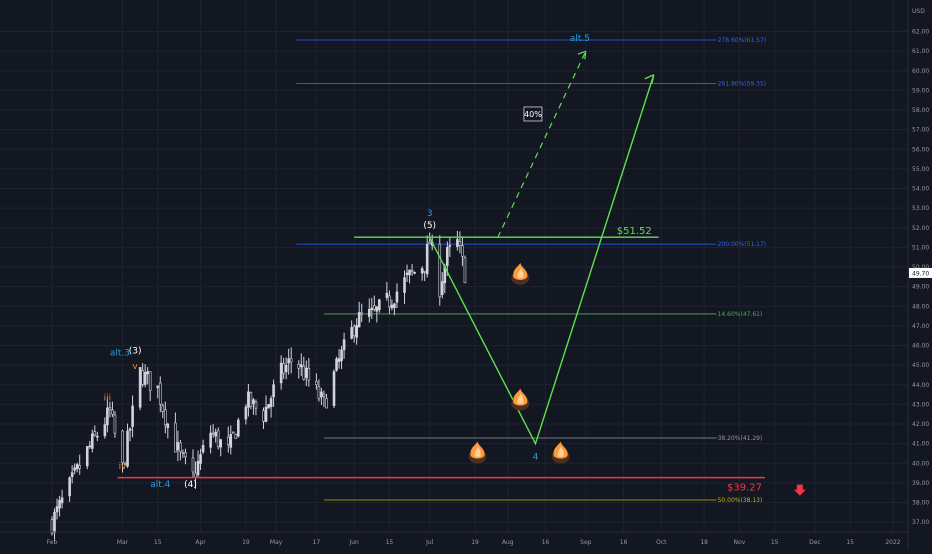 This screenshot has width=932, height=554. What do you see at coordinates (920, 346) in the screenshot?
I see `price-tick-label: 46.00` at bounding box center [920, 346].